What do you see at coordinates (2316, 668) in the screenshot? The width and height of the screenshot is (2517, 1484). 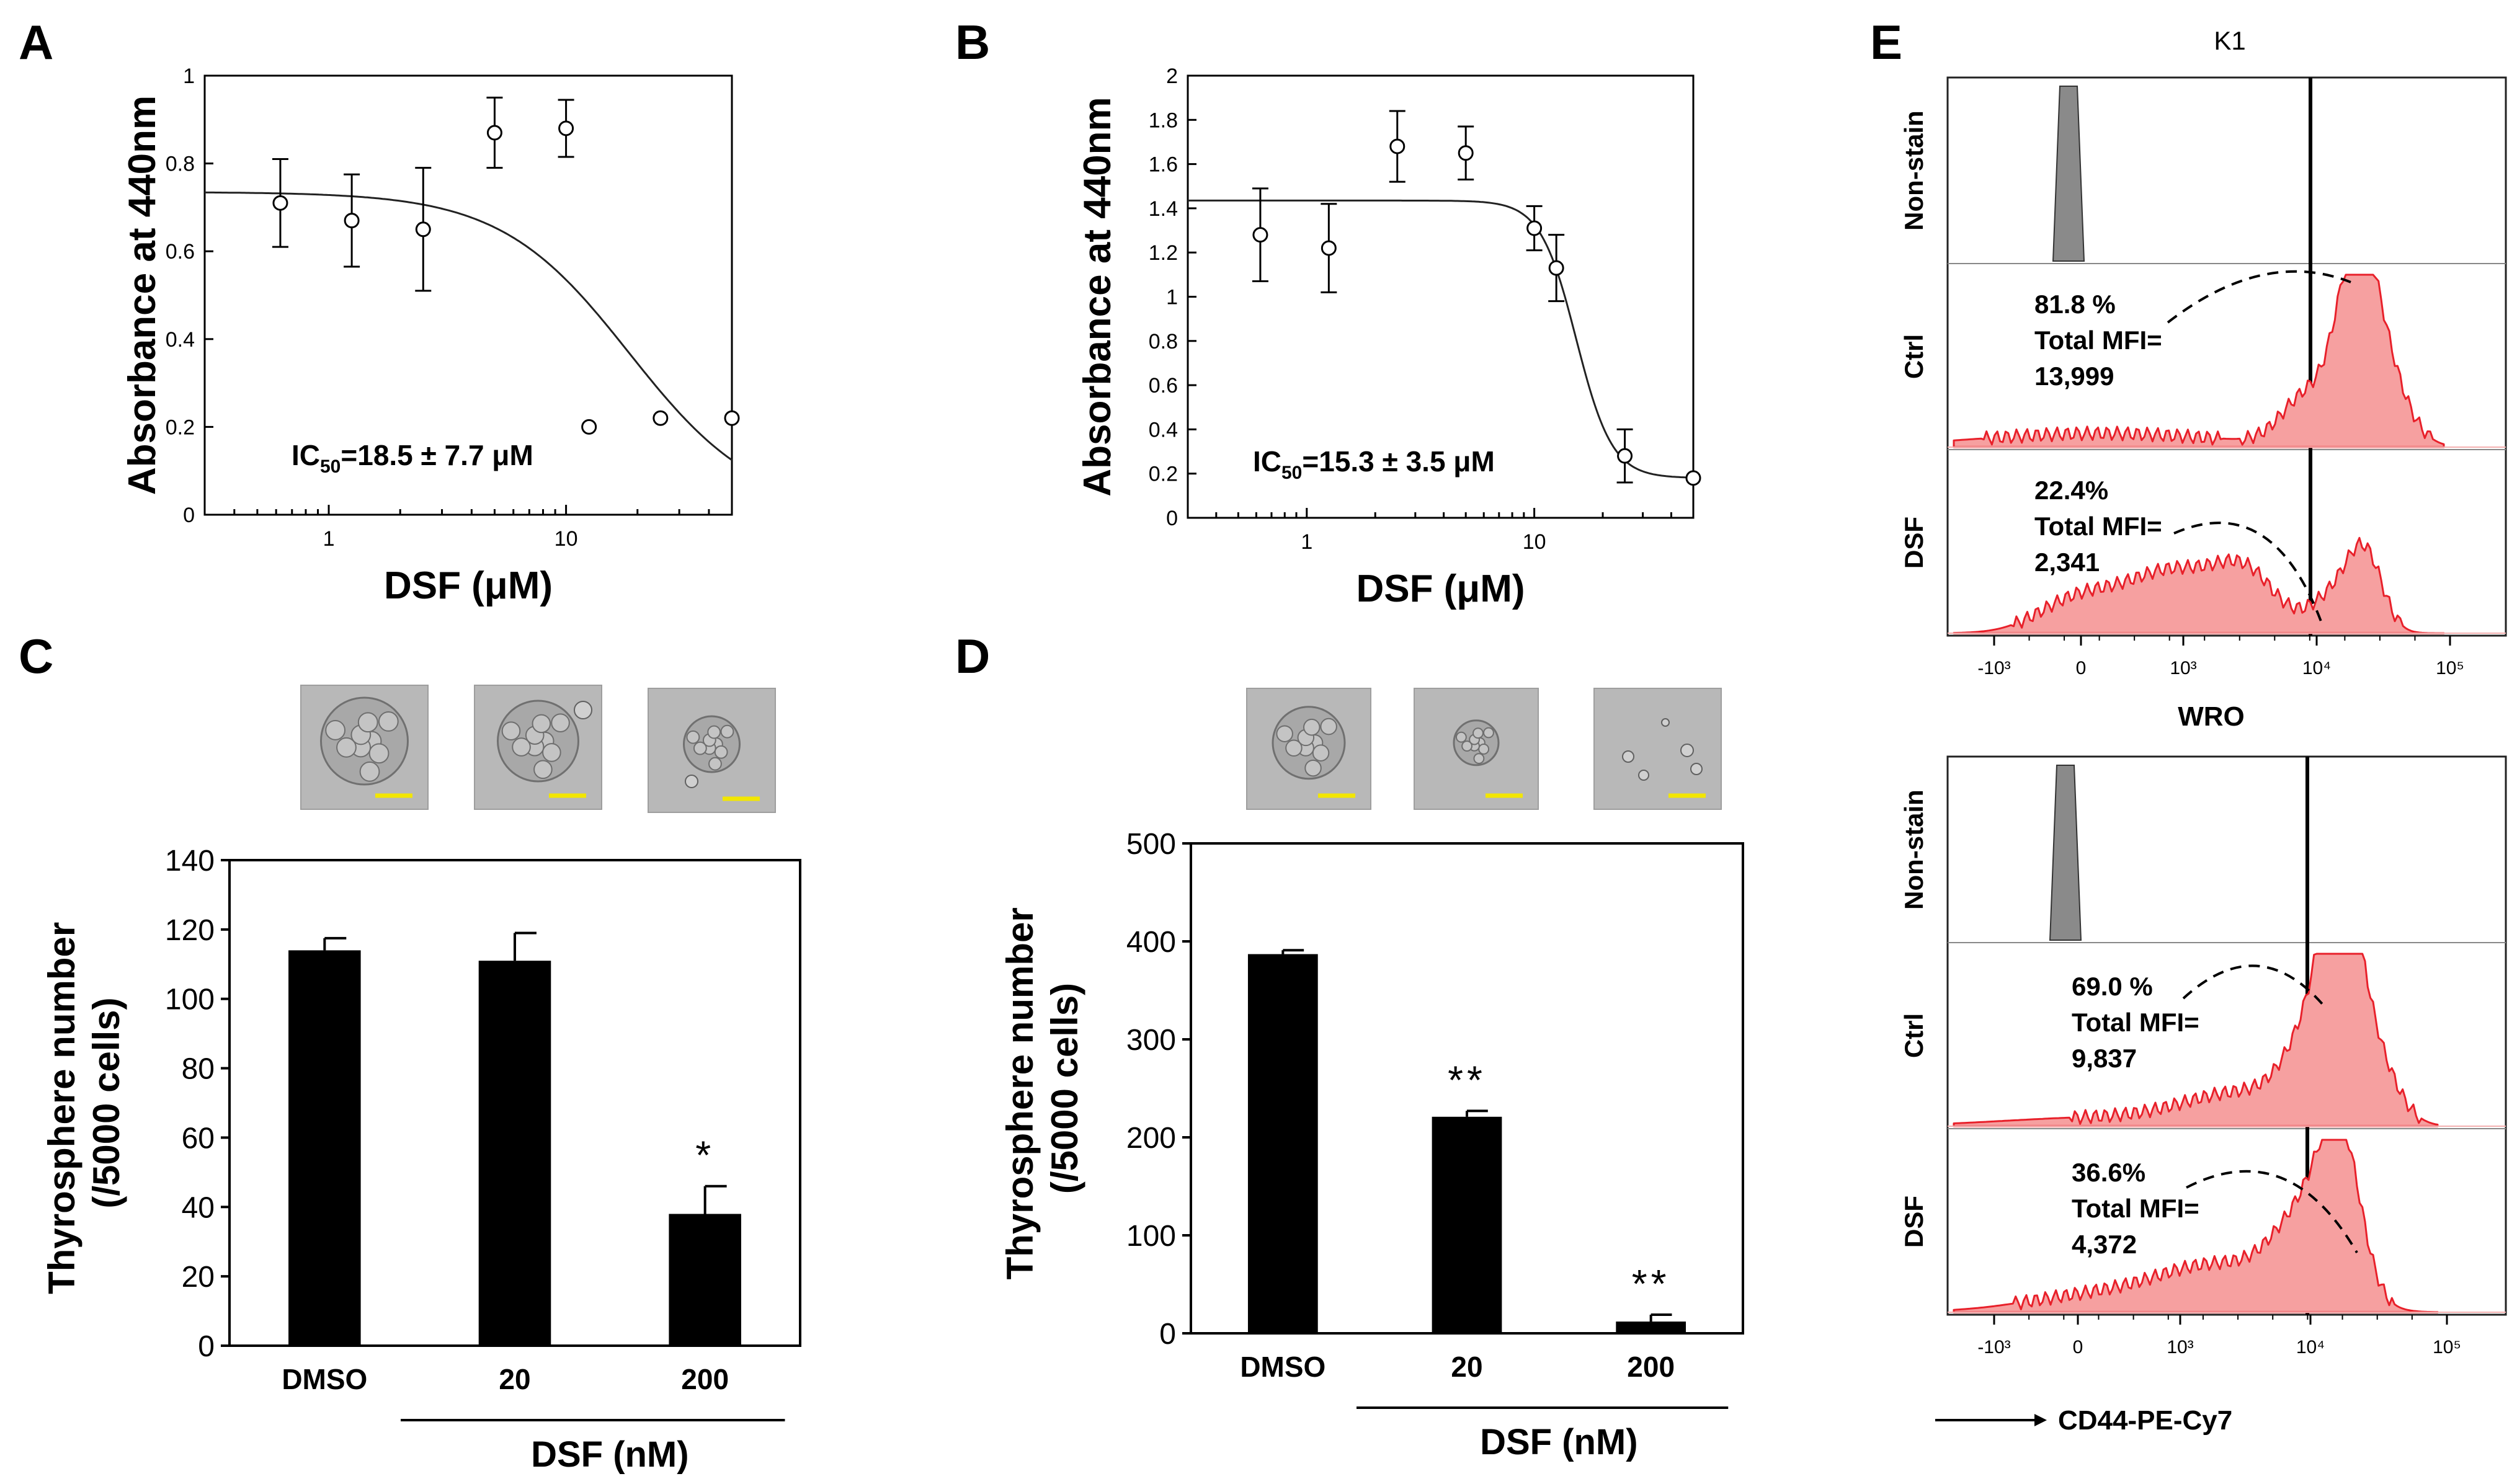 I see `x-tick-label: 10⁴` at bounding box center [2316, 668].